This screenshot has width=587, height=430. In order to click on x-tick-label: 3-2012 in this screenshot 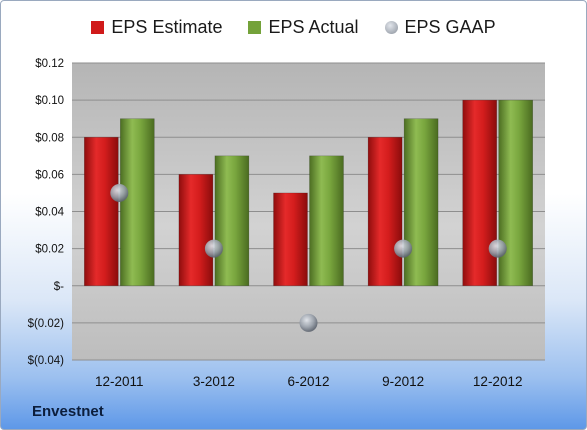, I will do `click(214, 381)`.